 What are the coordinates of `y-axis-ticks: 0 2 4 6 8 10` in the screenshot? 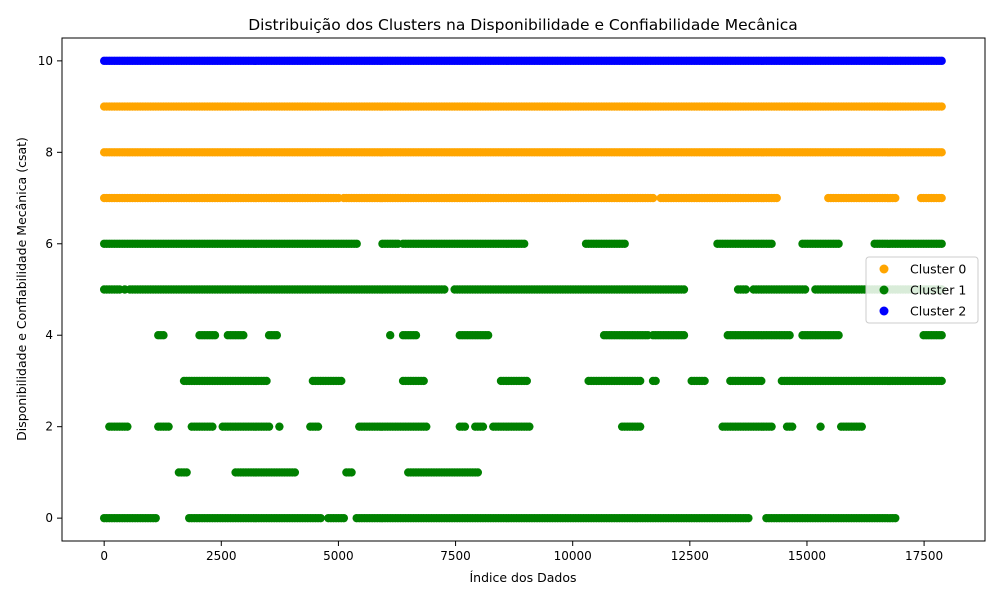 It's located at (50, 289).